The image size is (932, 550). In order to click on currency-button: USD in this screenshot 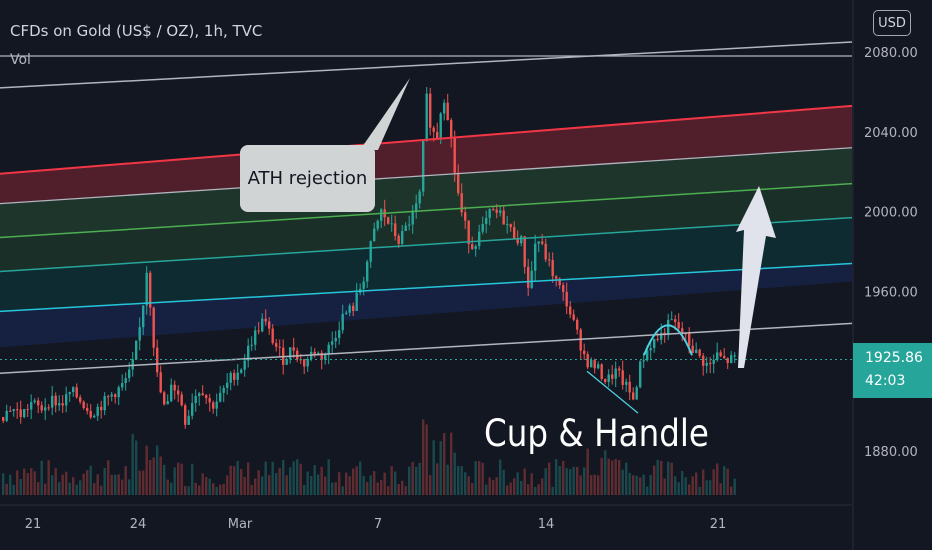, I will do `click(892, 23)`.